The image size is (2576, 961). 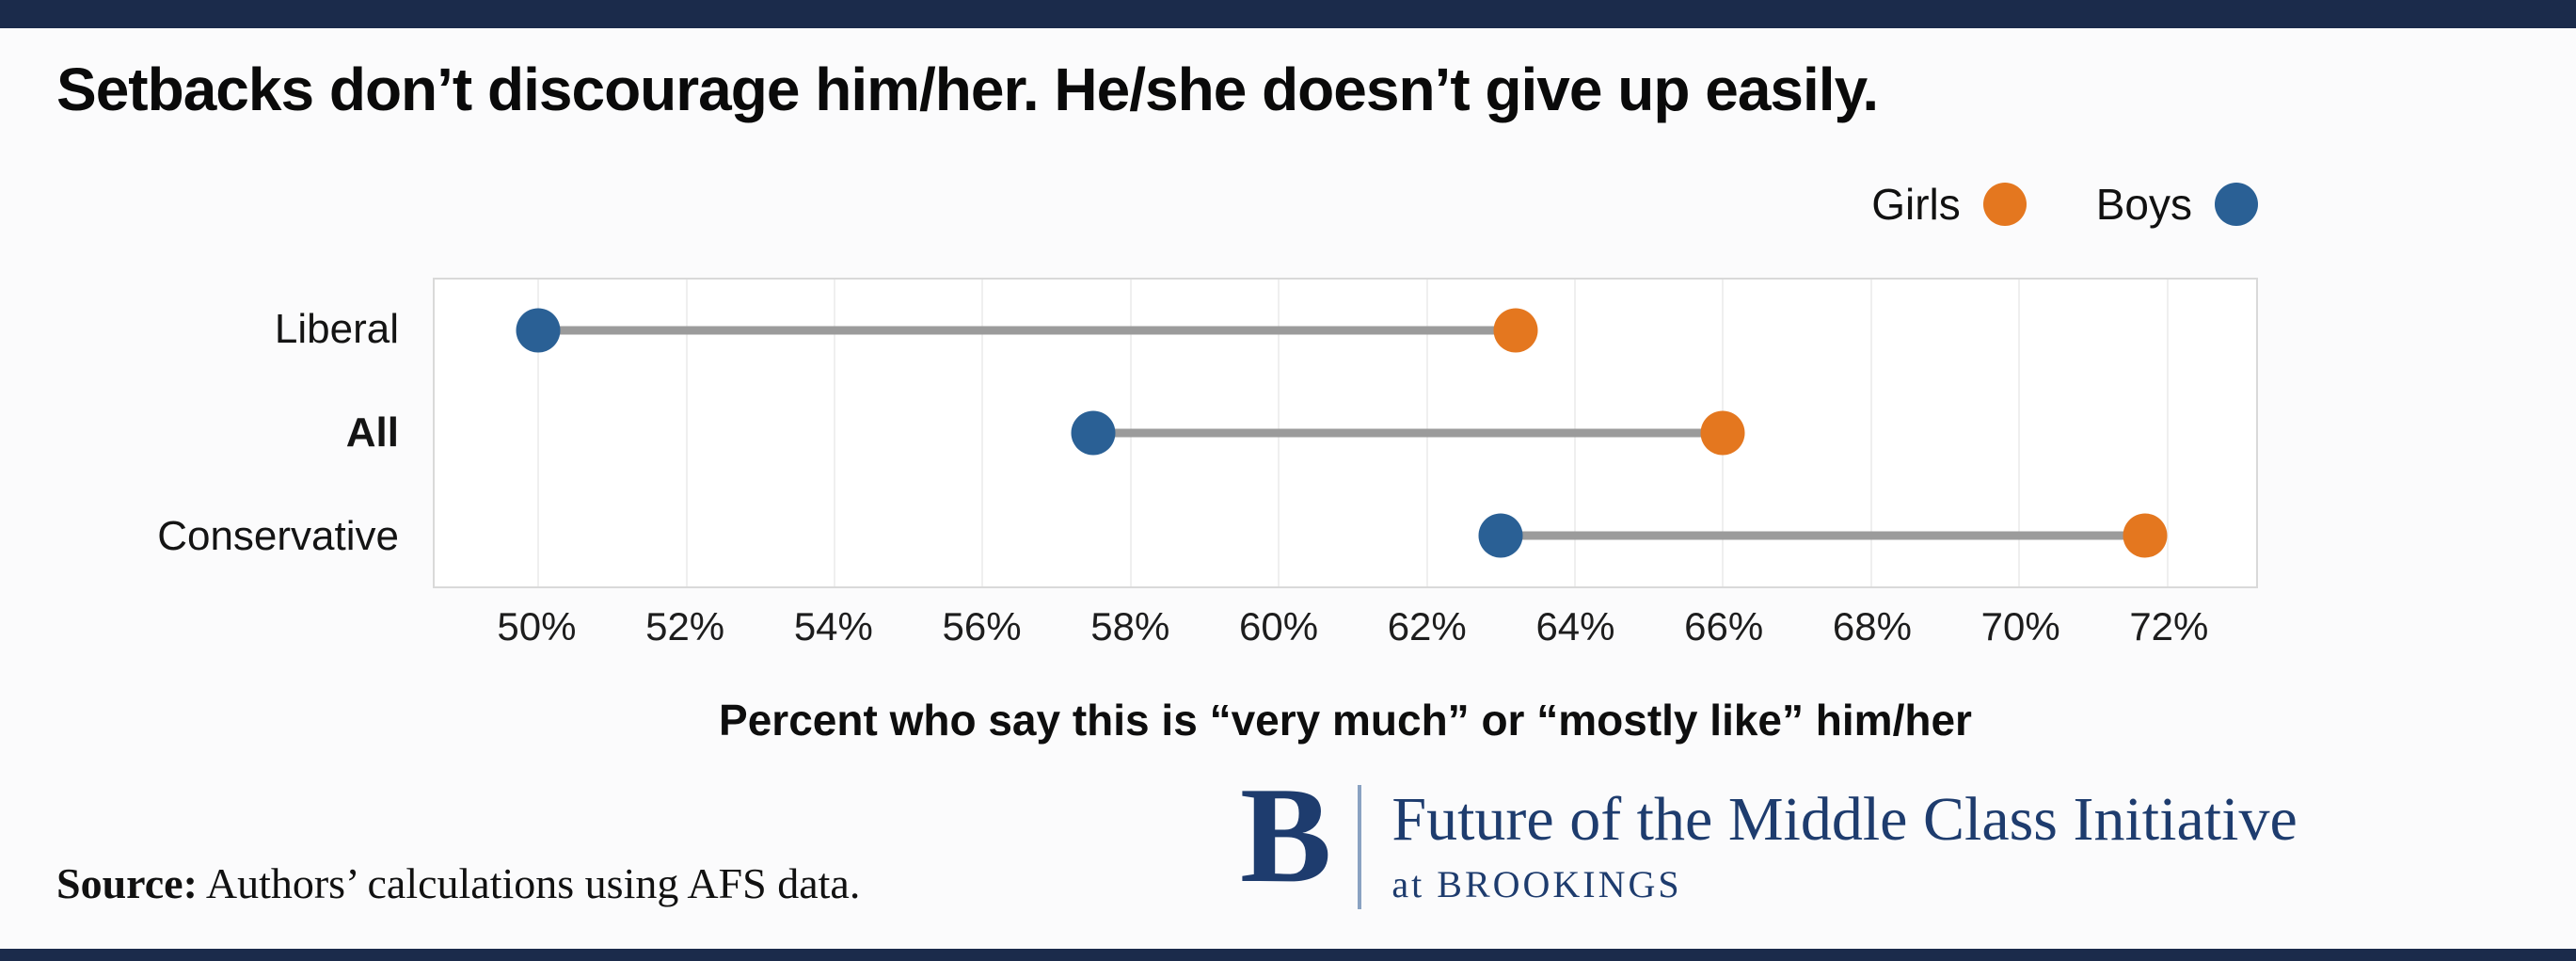 What do you see at coordinates (336, 329) in the screenshot?
I see `category-label: Liberal` at bounding box center [336, 329].